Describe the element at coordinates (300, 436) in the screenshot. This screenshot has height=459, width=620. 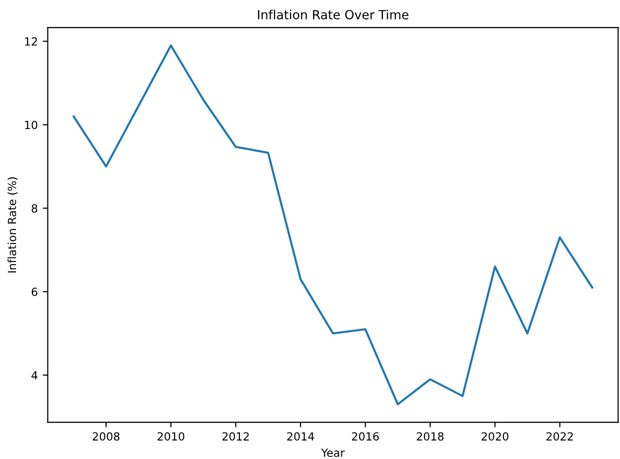
I see `x-tick-label: 2014` at that location.